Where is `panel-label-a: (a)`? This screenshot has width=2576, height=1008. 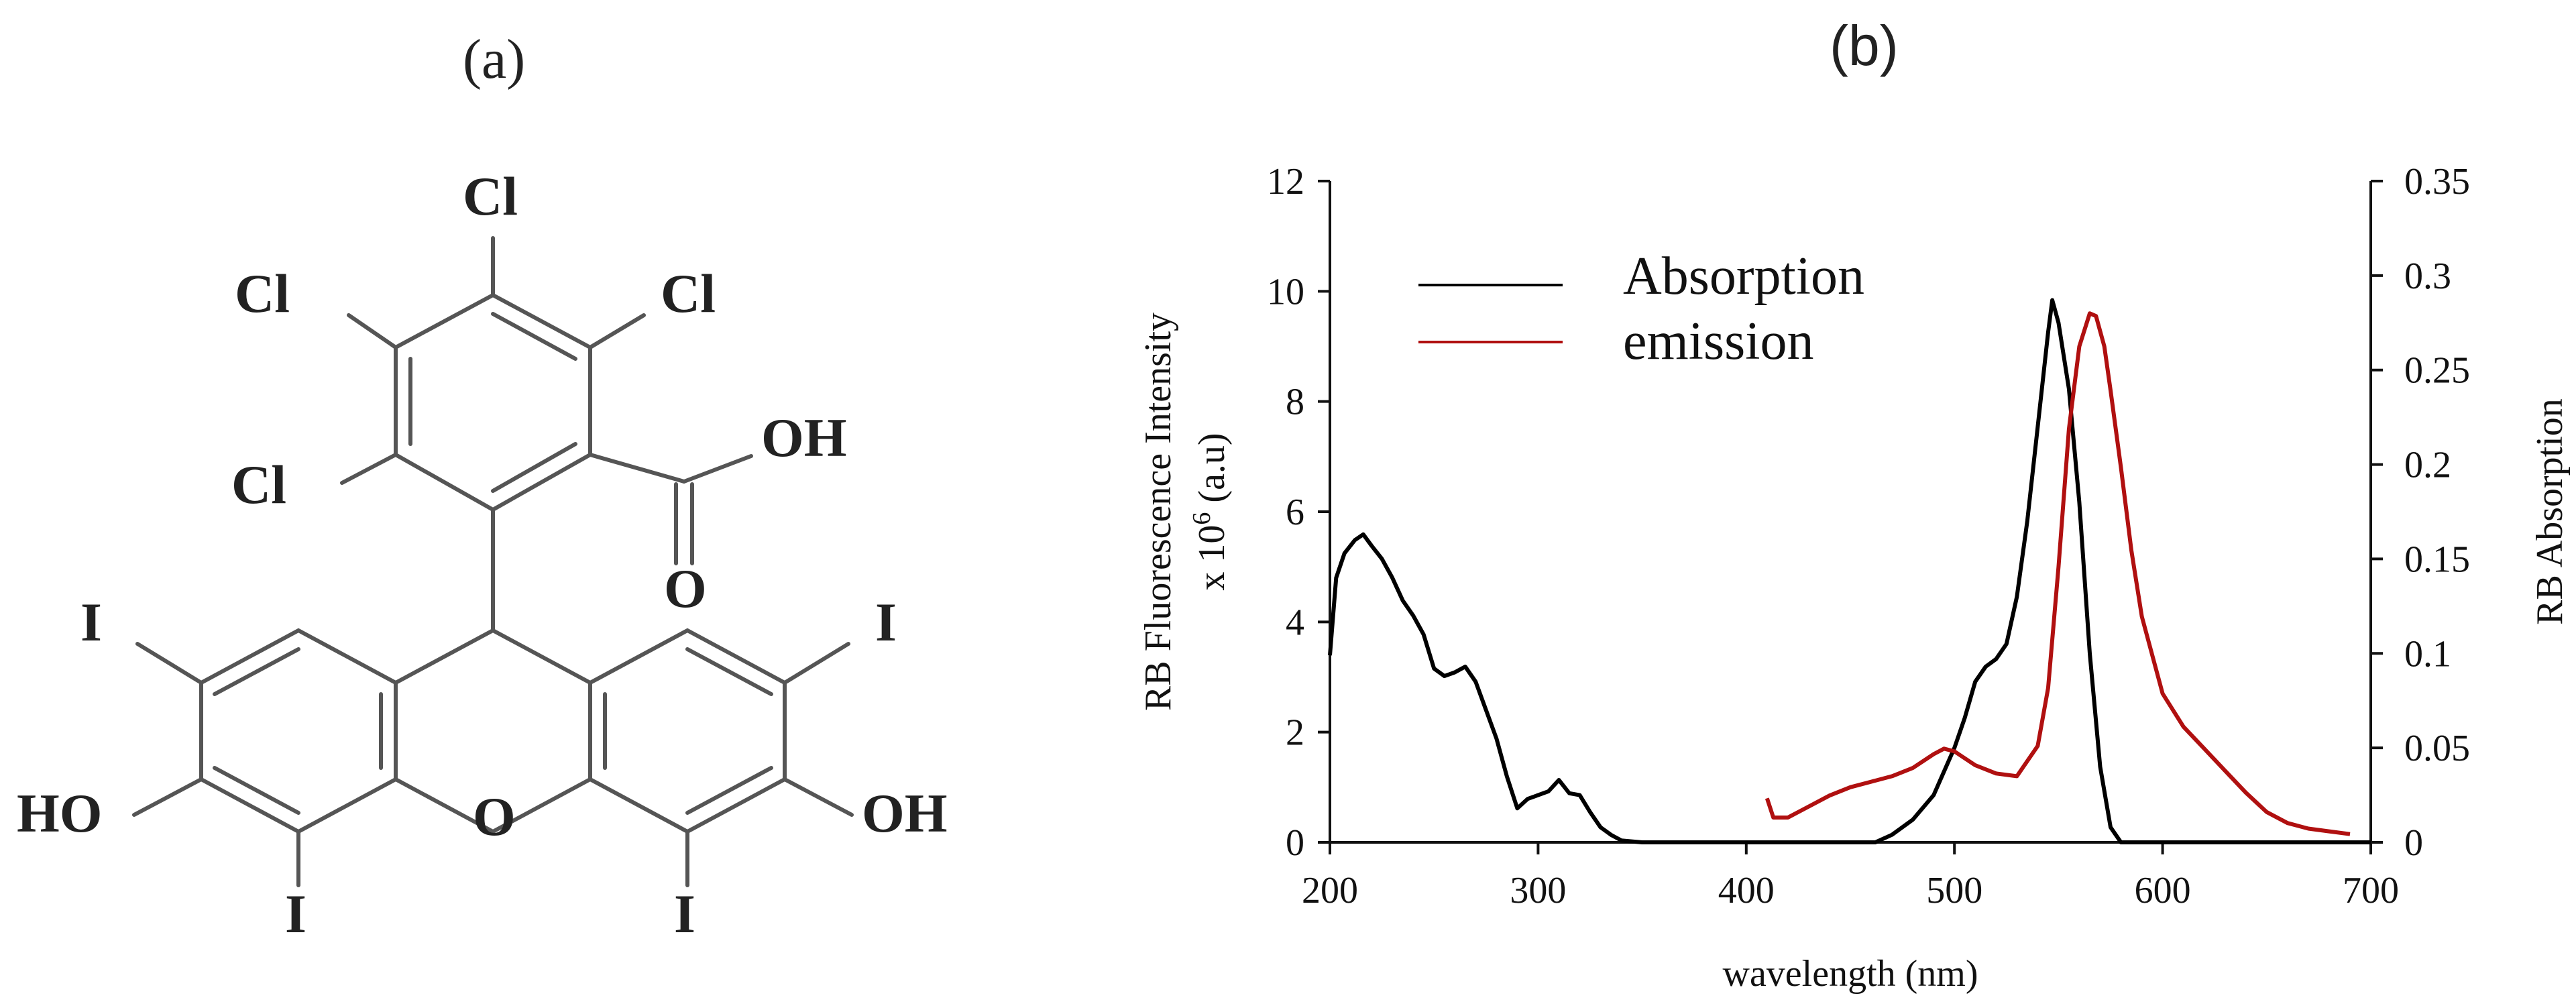 panel-label-a: (a) is located at coordinates (494, 59).